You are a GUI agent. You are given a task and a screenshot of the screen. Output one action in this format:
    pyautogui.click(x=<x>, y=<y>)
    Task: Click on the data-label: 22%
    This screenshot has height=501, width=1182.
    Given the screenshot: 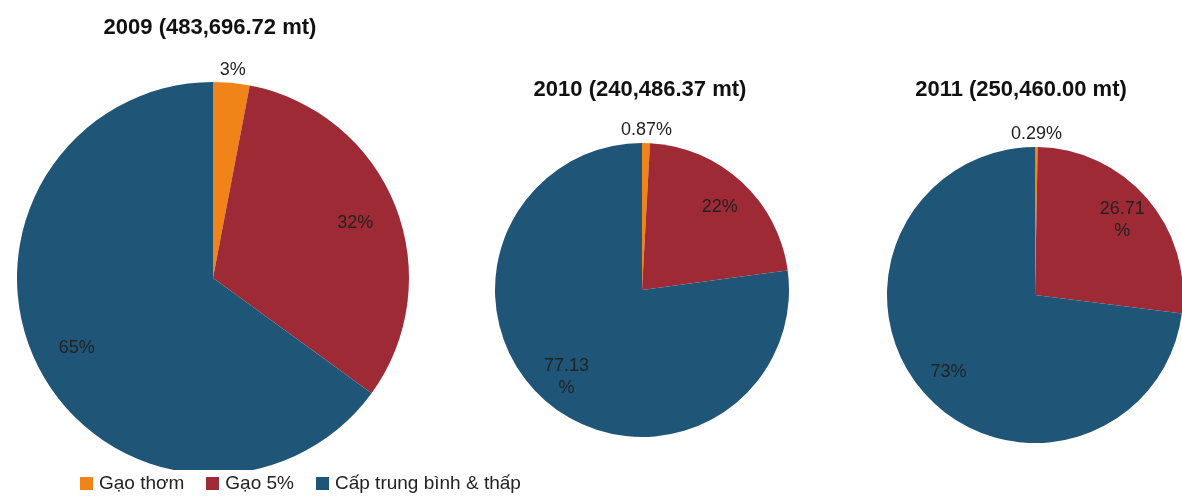 What is the action you would take?
    pyautogui.click(x=719, y=205)
    